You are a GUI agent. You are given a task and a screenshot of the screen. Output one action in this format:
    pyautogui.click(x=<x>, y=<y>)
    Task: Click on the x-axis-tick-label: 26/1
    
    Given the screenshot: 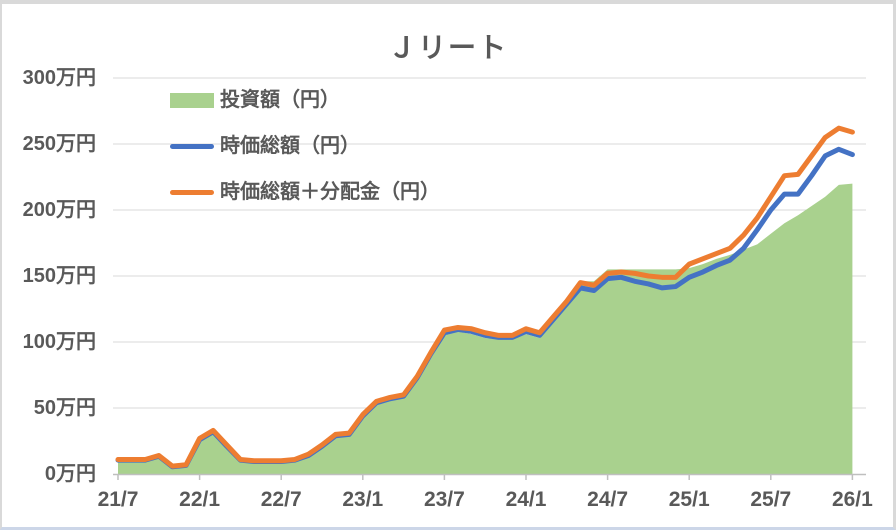 What is the action you would take?
    pyautogui.click(x=852, y=499)
    